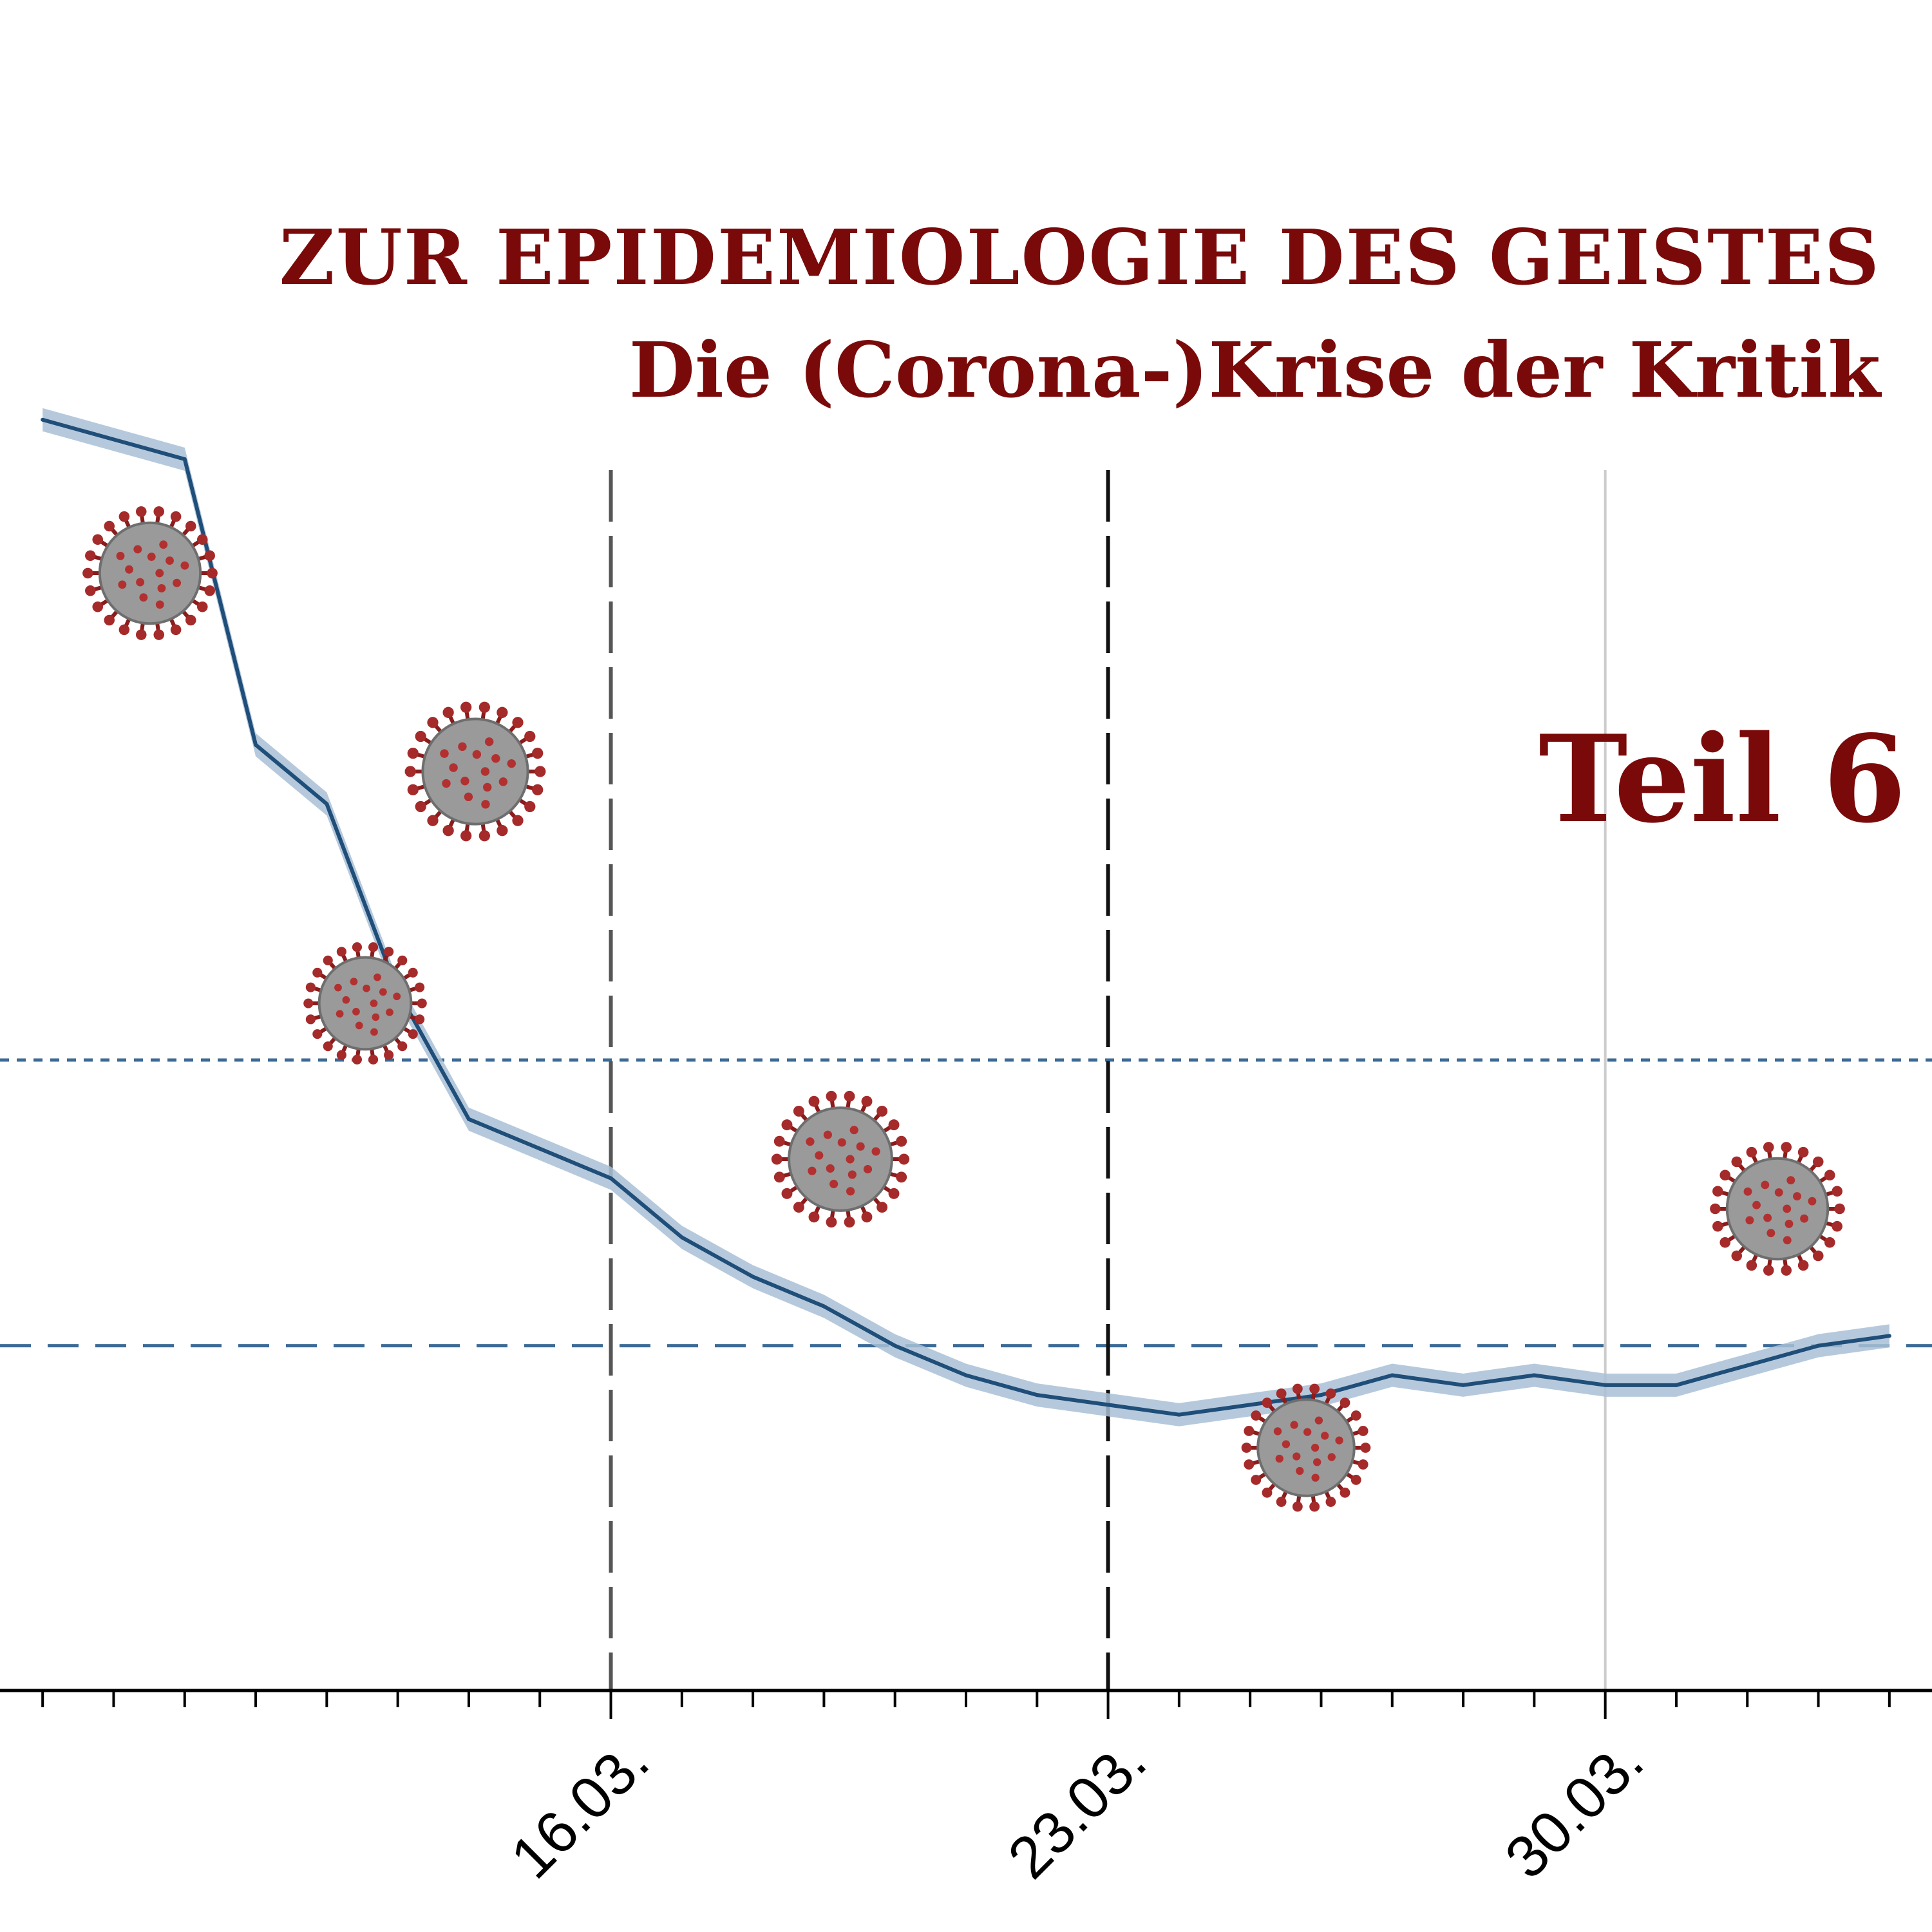  What do you see at coordinates (365, 1004) in the screenshot?
I see `virus-icon` at bounding box center [365, 1004].